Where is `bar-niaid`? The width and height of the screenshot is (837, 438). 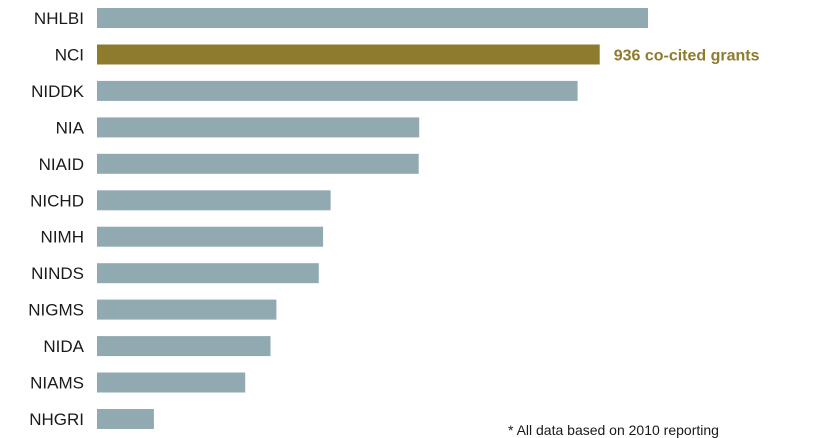
bar-niaid is located at coordinates (258, 163).